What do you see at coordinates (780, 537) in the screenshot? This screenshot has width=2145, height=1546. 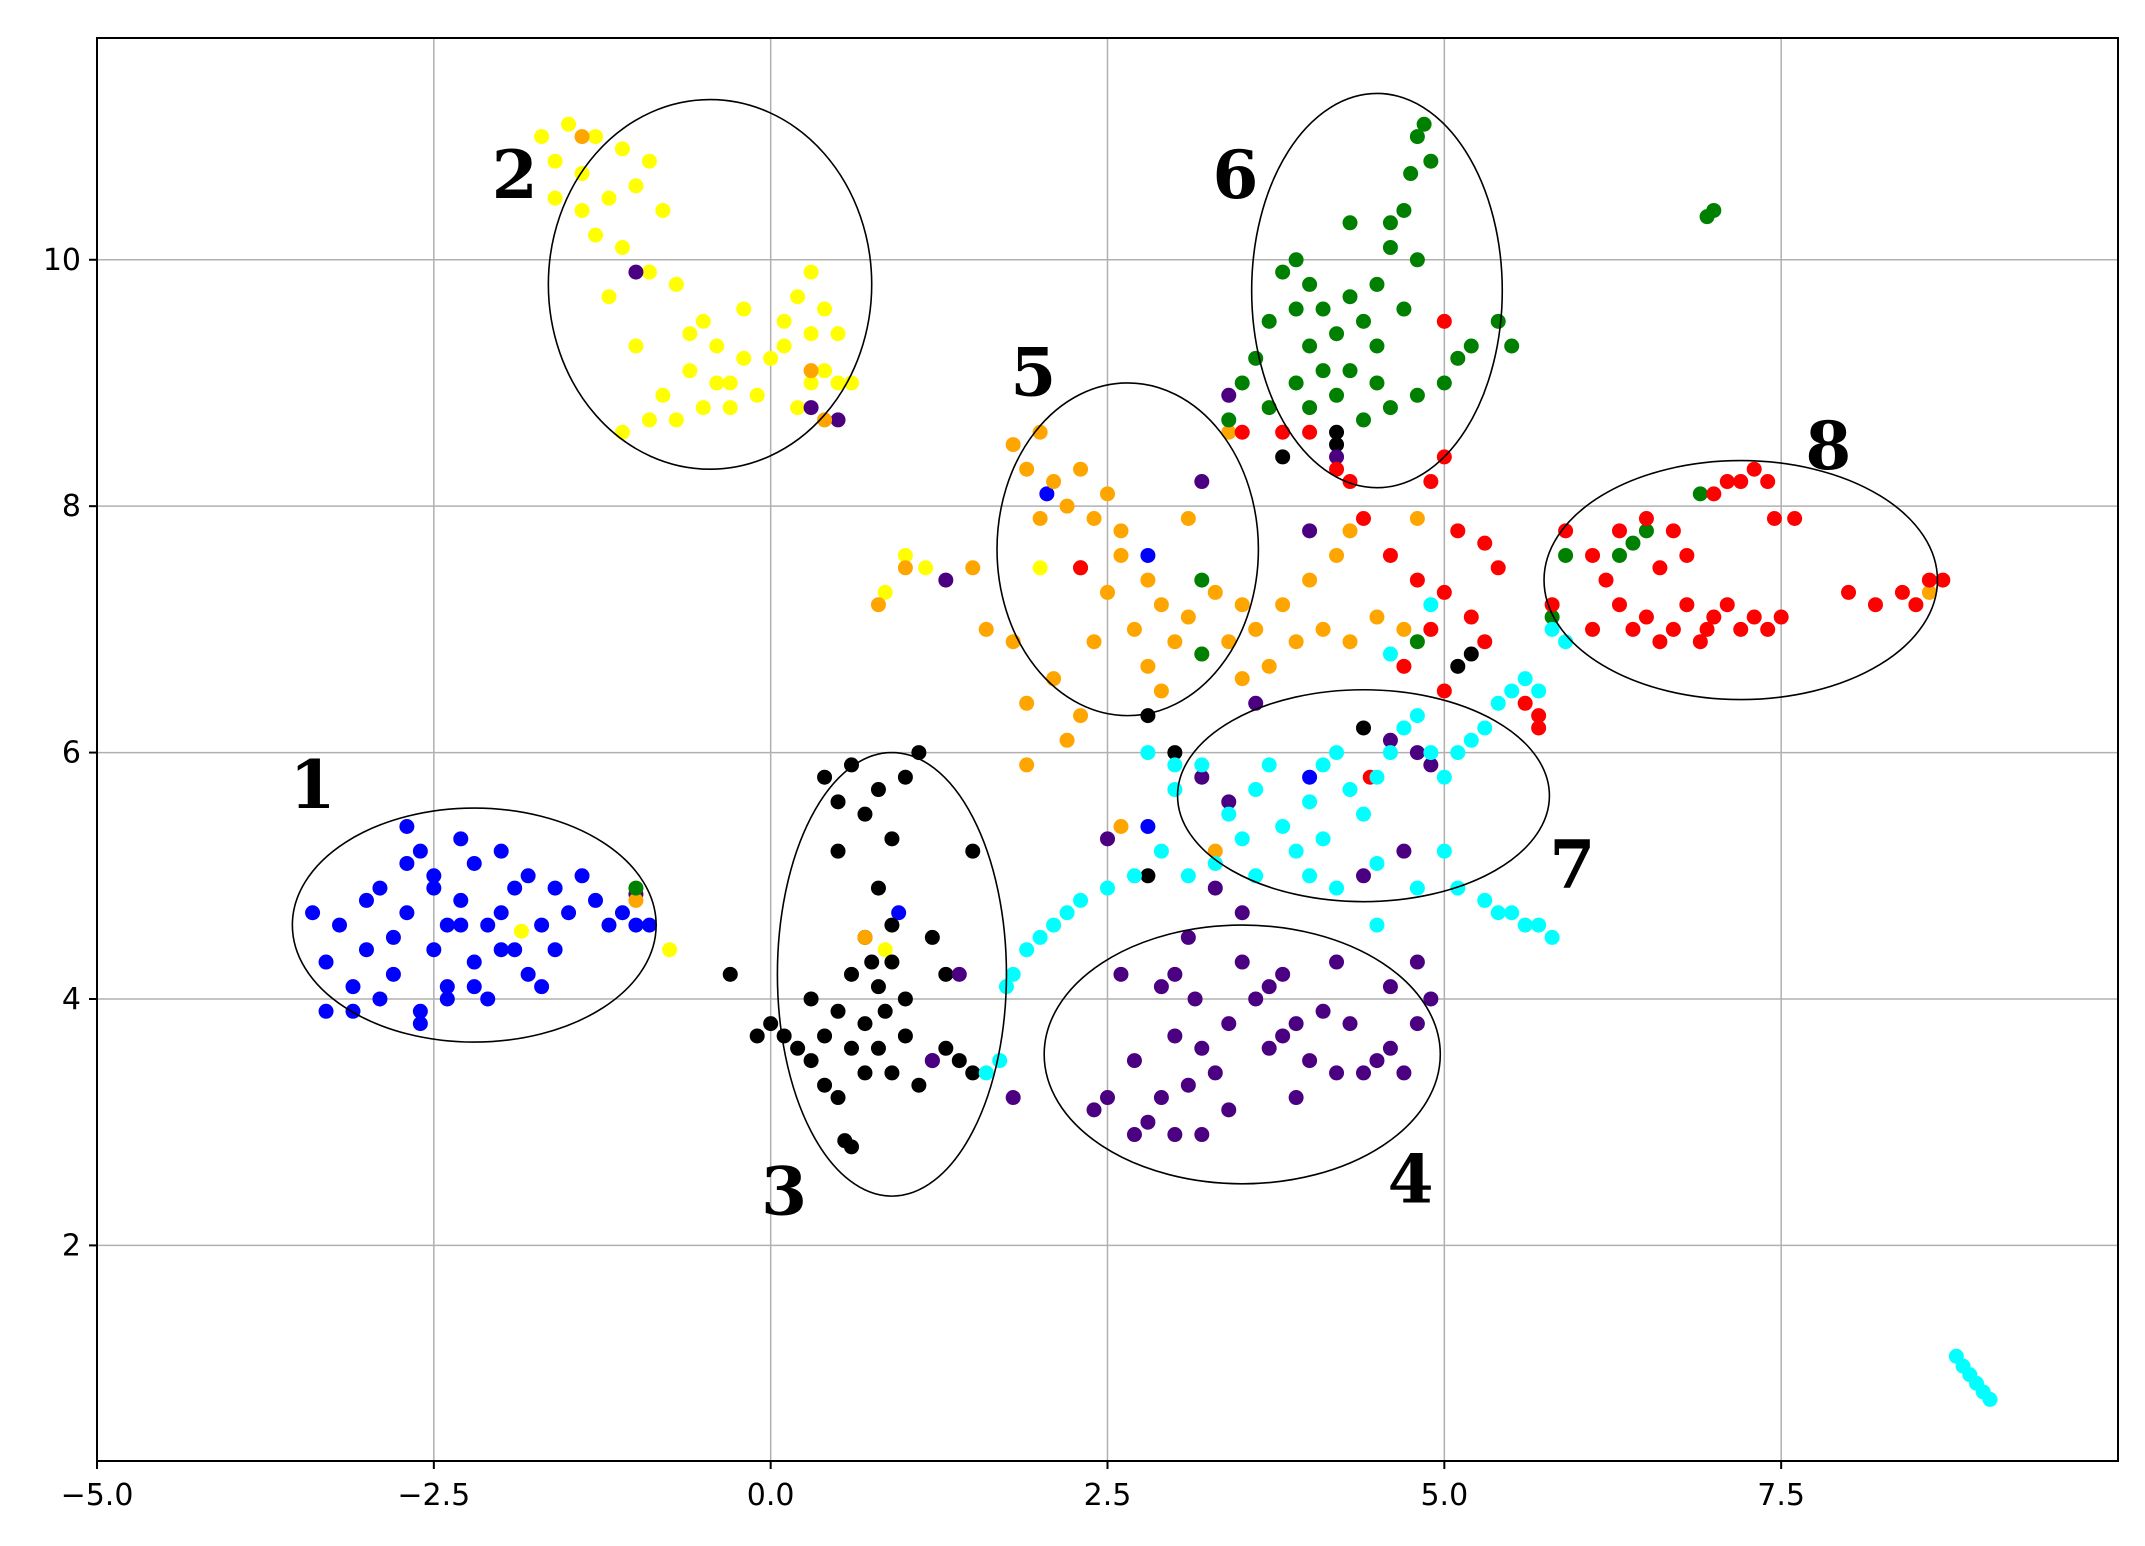 I see `series-group` at bounding box center [780, 537].